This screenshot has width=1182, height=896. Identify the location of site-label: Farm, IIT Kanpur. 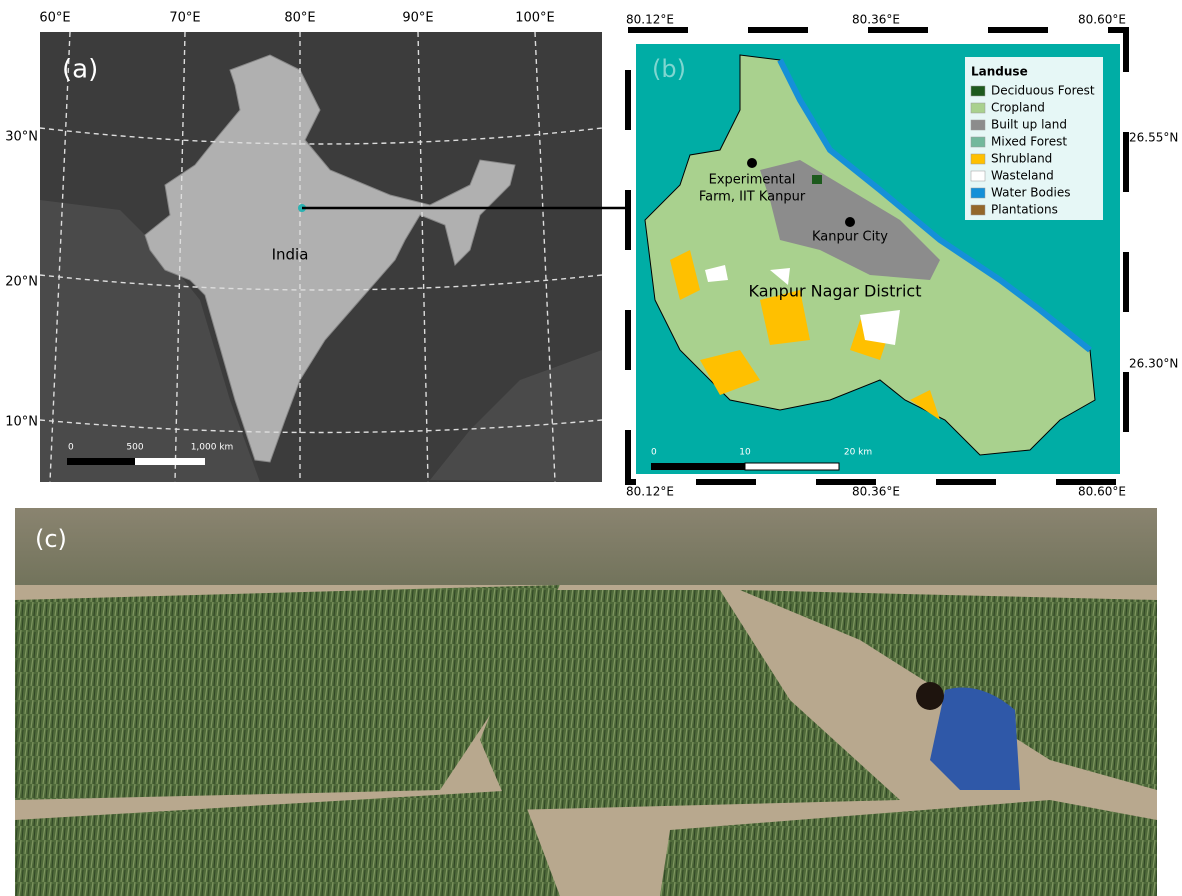
(752, 197).